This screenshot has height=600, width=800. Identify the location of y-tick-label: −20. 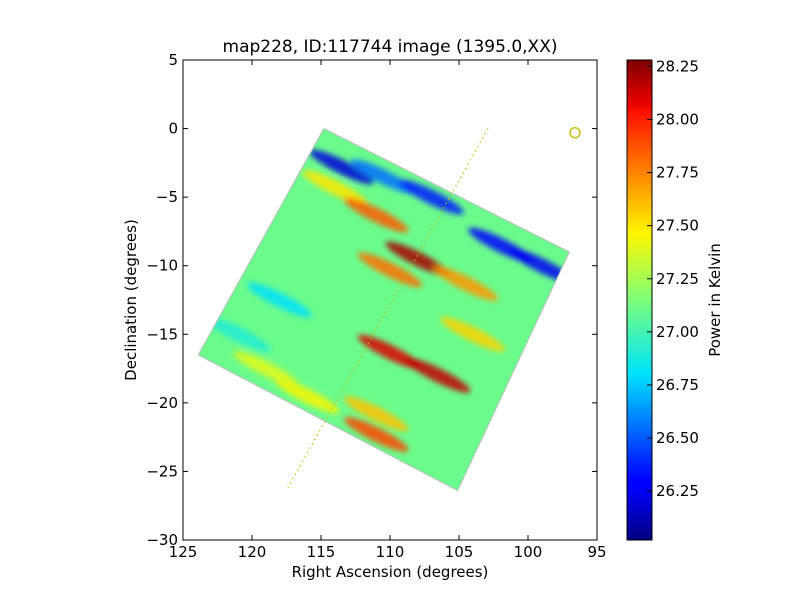
(162, 403).